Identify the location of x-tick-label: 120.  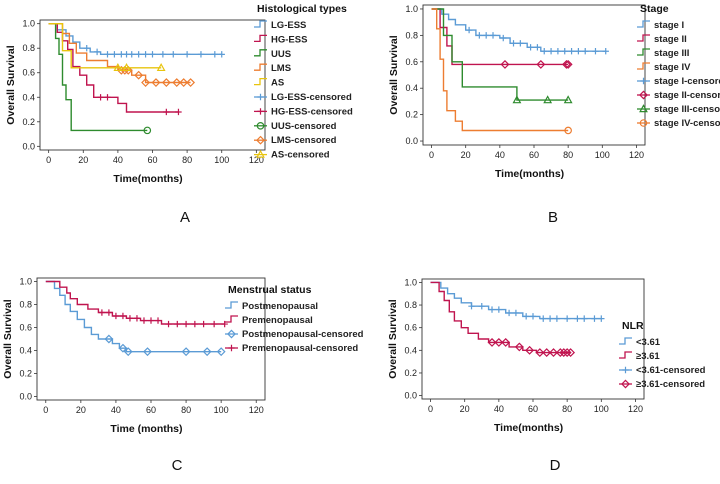
(256, 160).